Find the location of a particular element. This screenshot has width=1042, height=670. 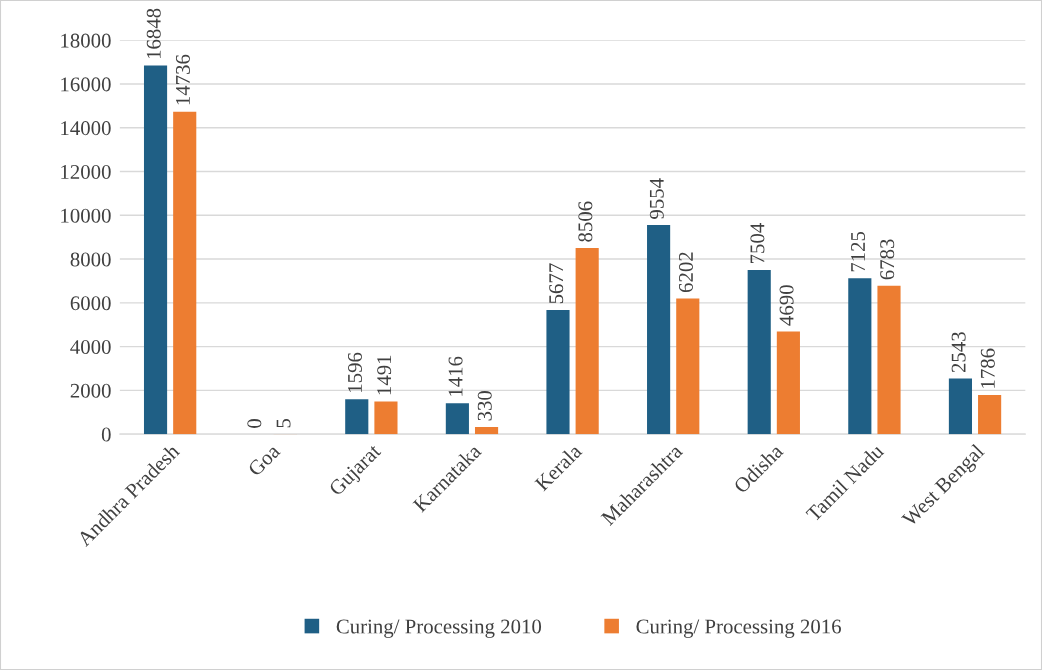

data-label: 6202 is located at coordinates (685, 272).